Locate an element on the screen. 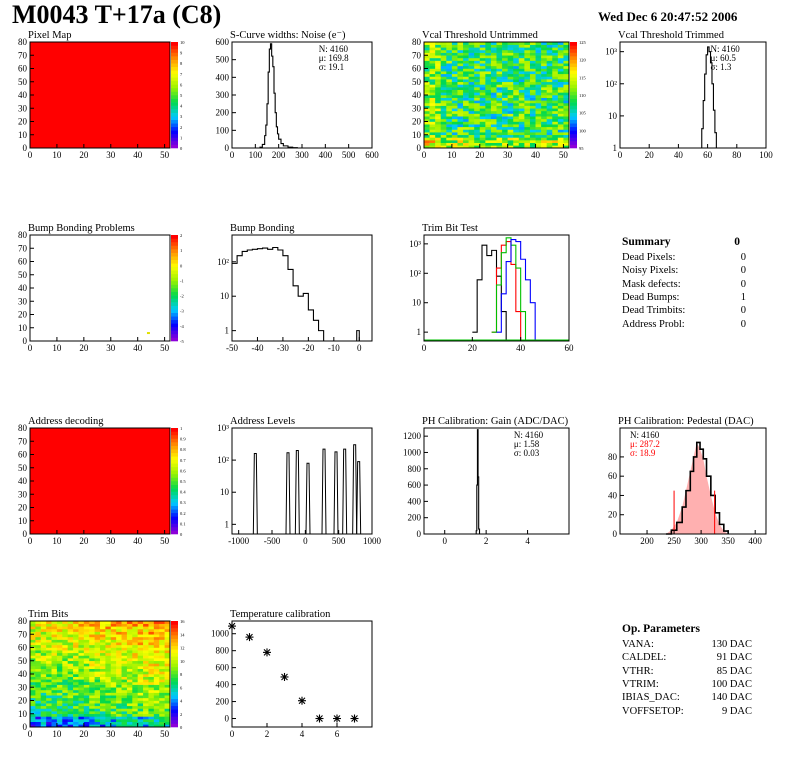 The image size is (796, 772). color-scale-label: 14 is located at coordinates (182, 634).